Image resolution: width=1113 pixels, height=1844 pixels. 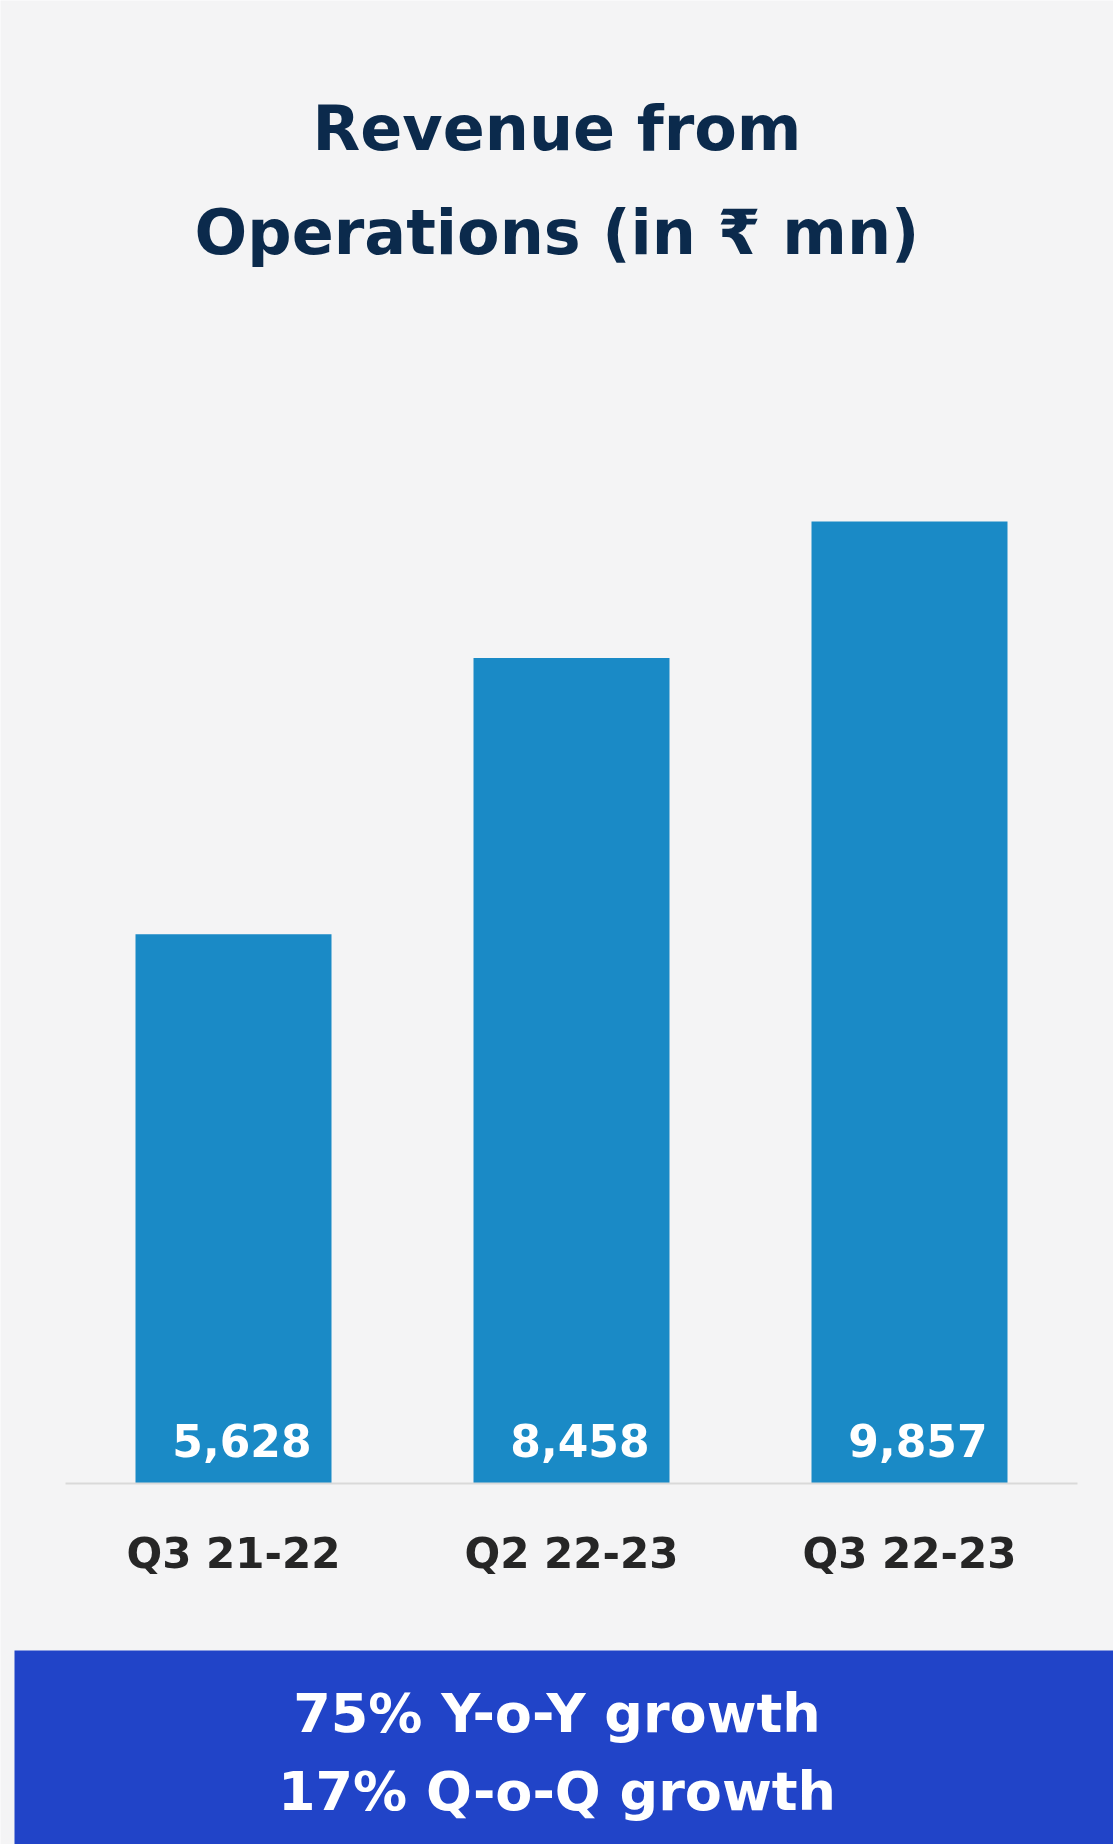 I want to click on data-label: 9,857, so click(x=918, y=1441).